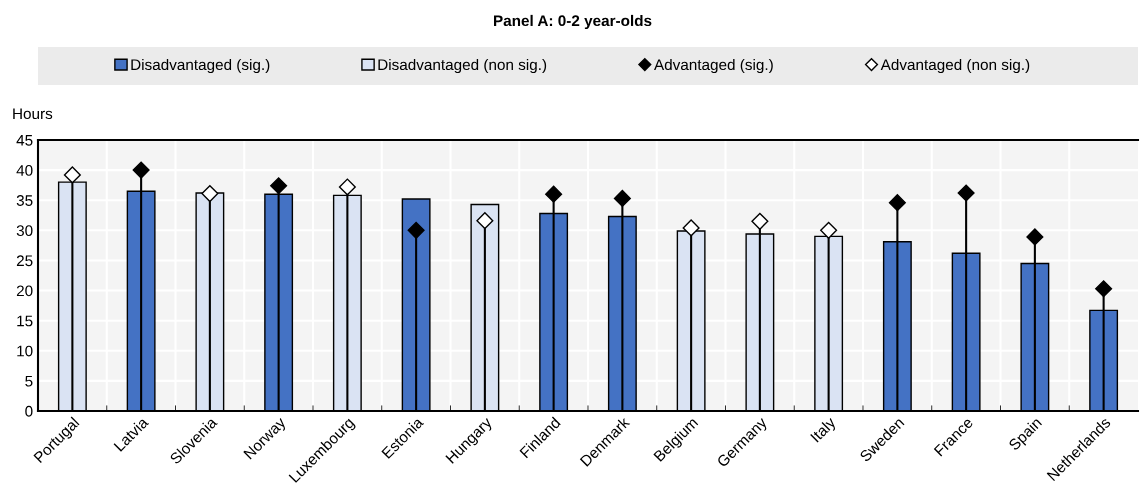  I want to click on x-tick-label: Italy, so click(824, 430).